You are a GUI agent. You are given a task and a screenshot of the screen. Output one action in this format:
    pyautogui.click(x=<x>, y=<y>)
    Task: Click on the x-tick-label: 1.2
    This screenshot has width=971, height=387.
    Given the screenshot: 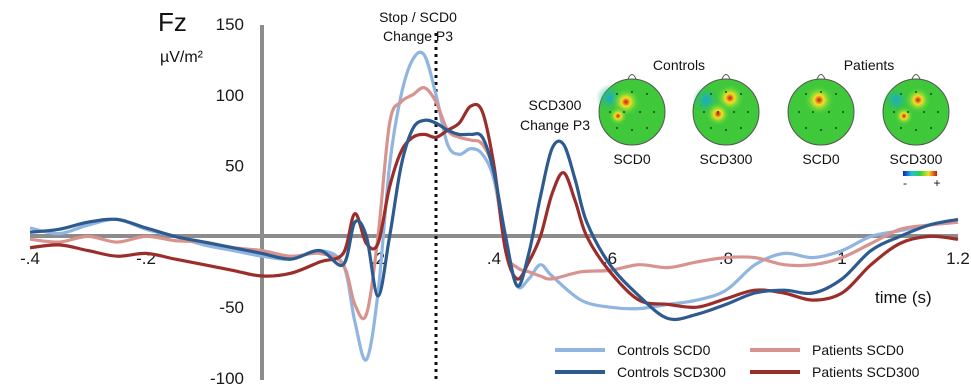 What is the action you would take?
    pyautogui.click(x=958, y=258)
    